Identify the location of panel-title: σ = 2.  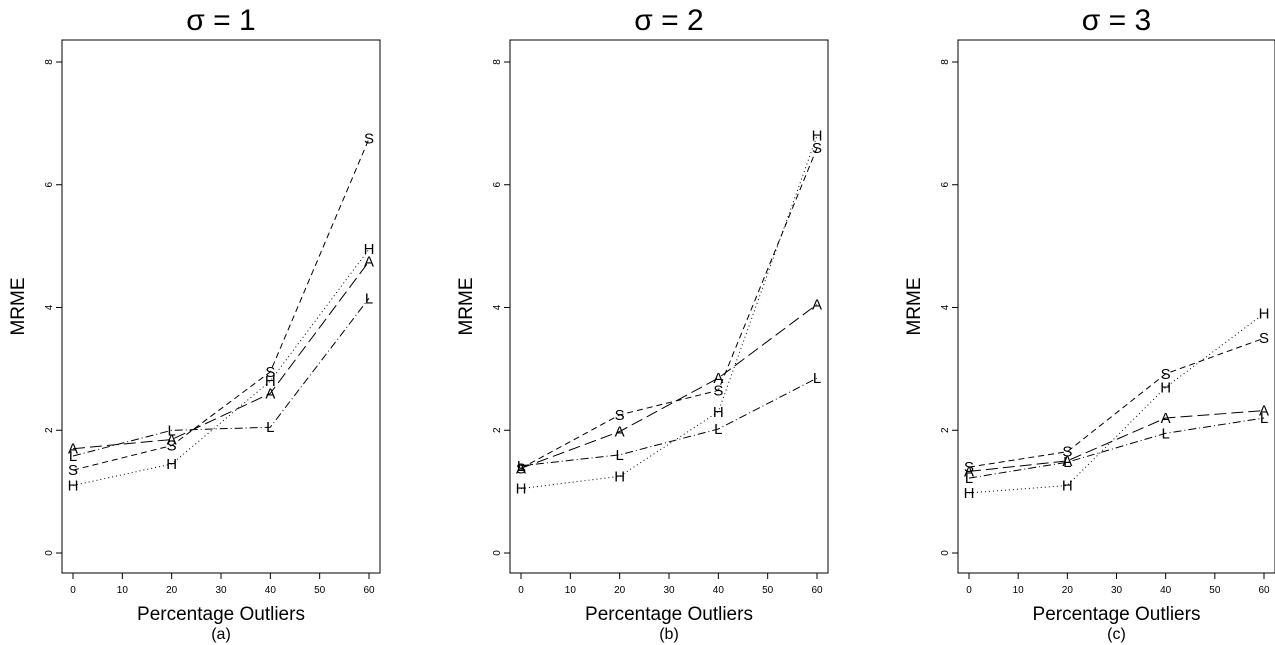
(668, 20).